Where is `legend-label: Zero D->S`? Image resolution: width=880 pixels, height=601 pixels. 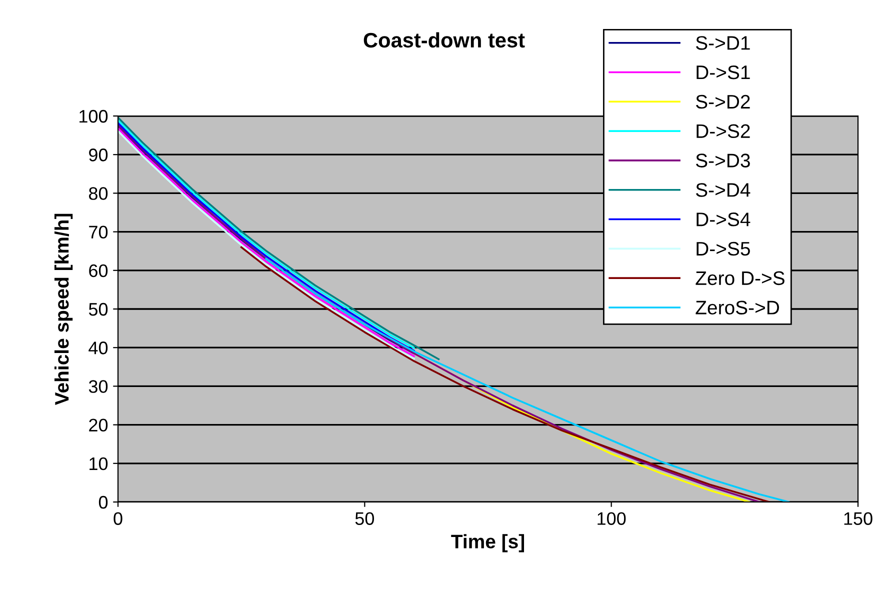
legend-label: Zero D->S is located at coordinates (740, 278).